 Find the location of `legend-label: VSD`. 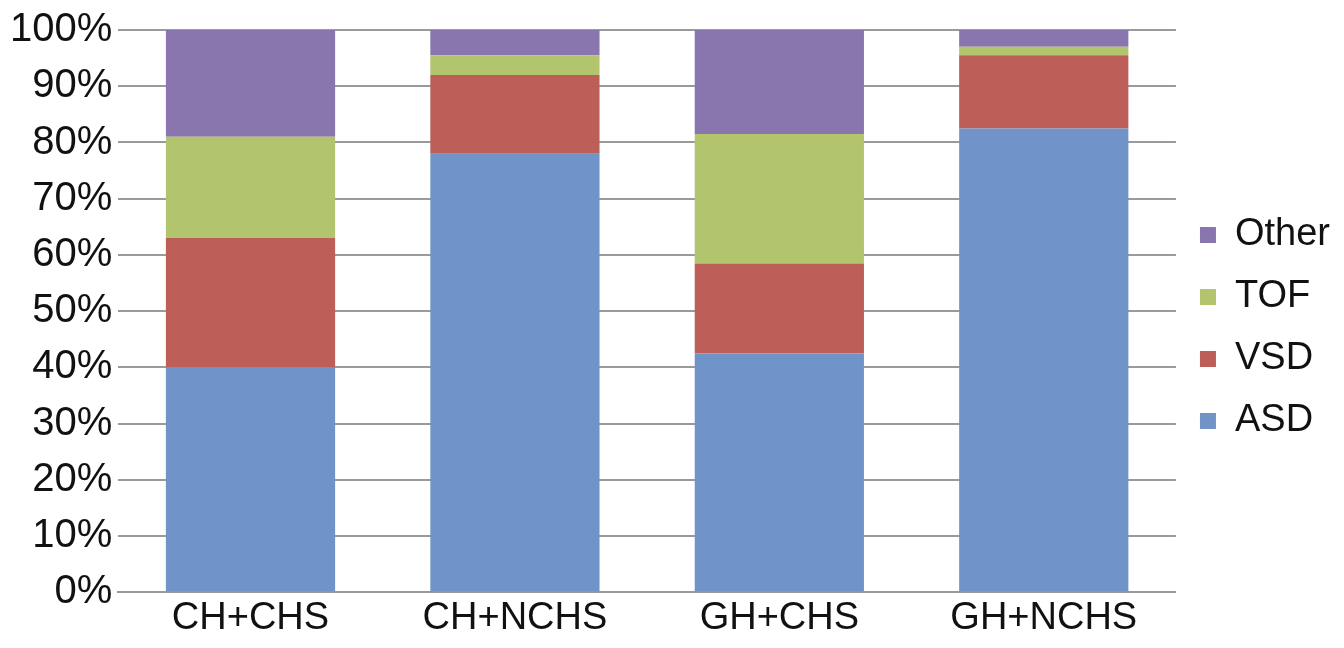

legend-label: VSD is located at coordinates (1274, 356).